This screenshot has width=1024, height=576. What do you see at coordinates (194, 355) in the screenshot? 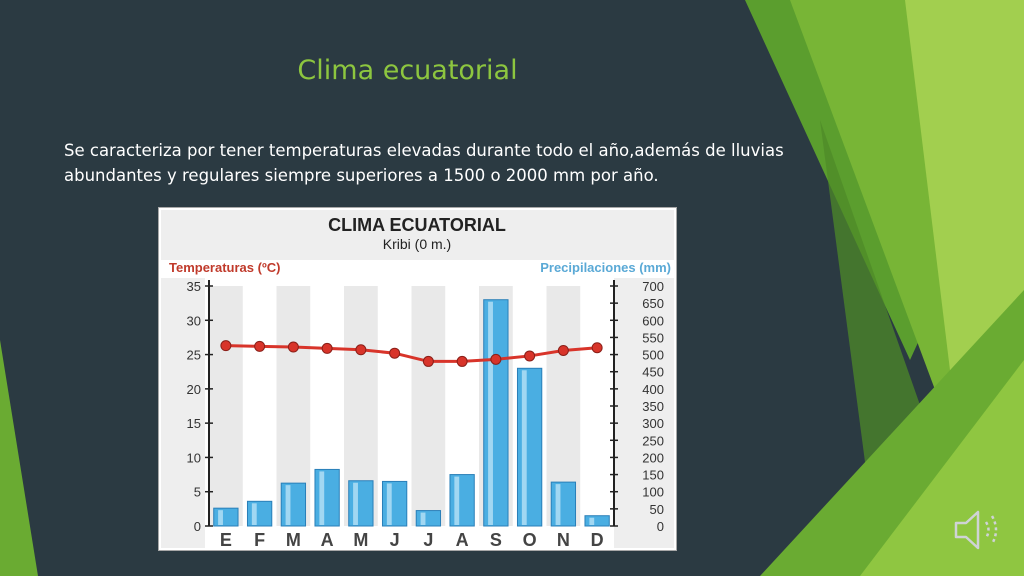
I see `left-axis-tick-label: 25` at bounding box center [194, 355].